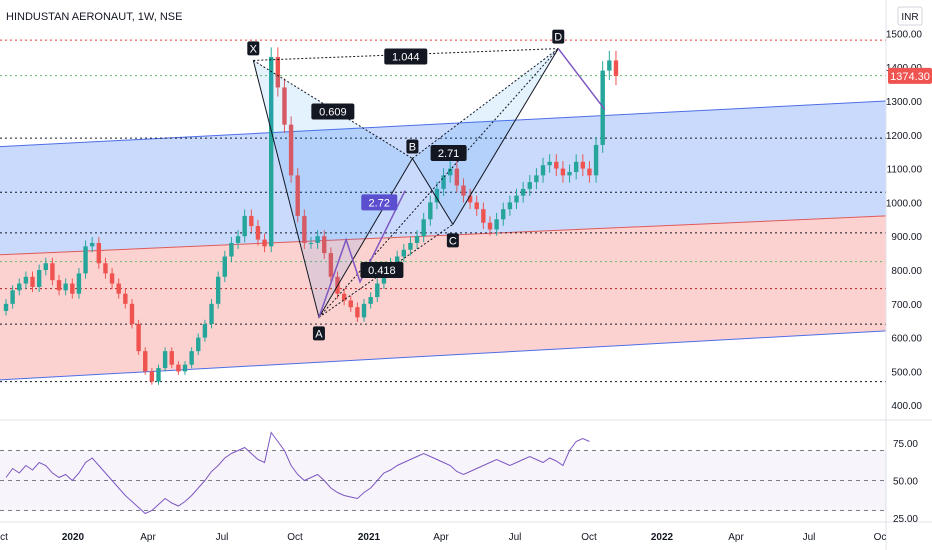  What do you see at coordinates (910, 16) in the screenshot?
I see `currency-button` at bounding box center [910, 16].